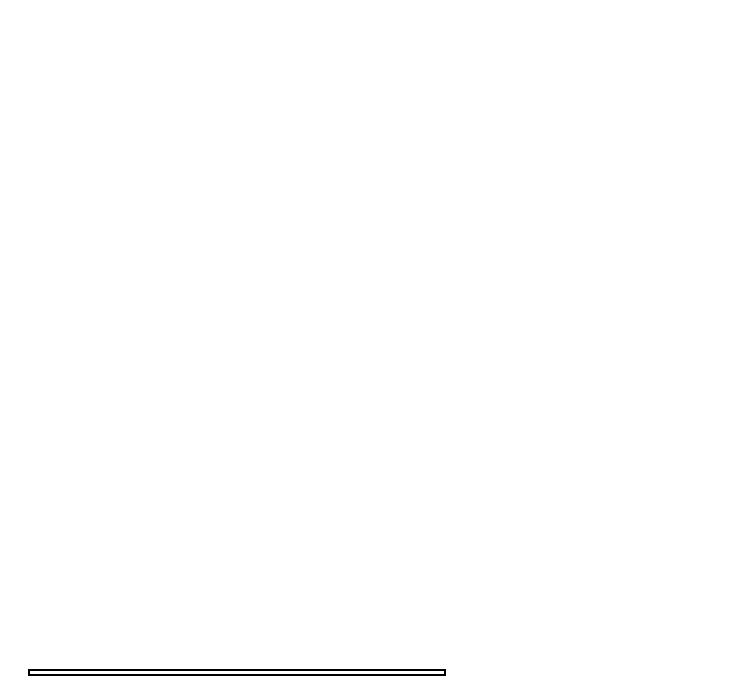  Describe the element at coordinates (237, 672) in the screenshot. I see `diagram-info-box` at that location.